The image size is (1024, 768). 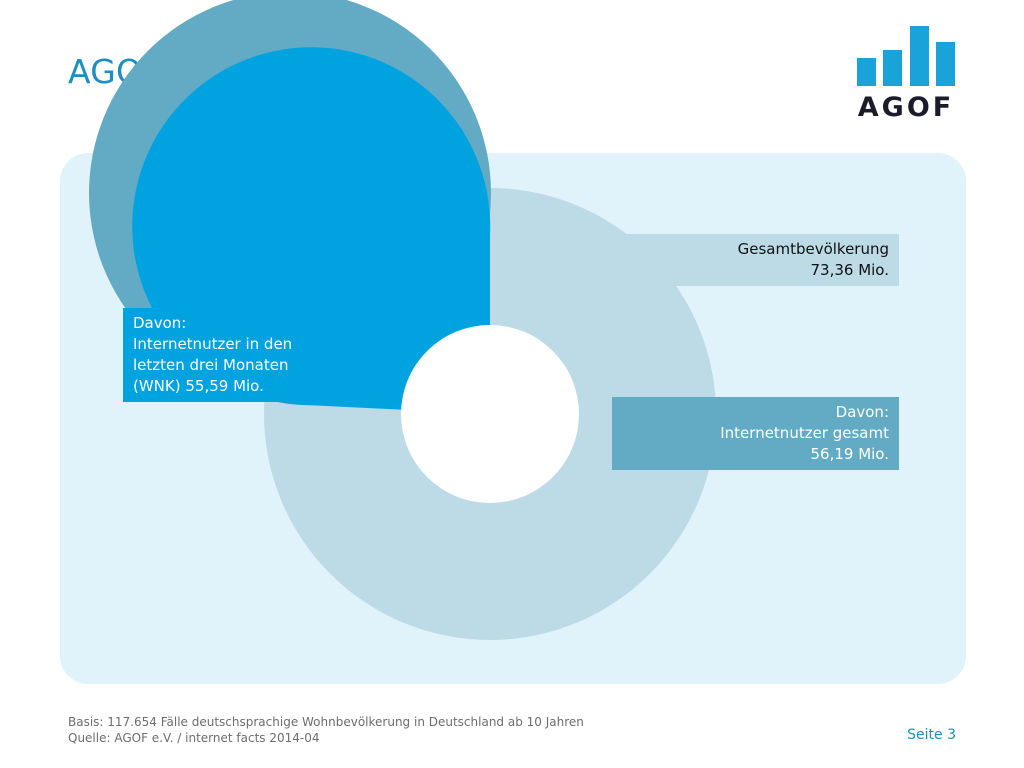 What do you see at coordinates (490, 414) in the screenshot?
I see `chart-center-hole` at bounding box center [490, 414].